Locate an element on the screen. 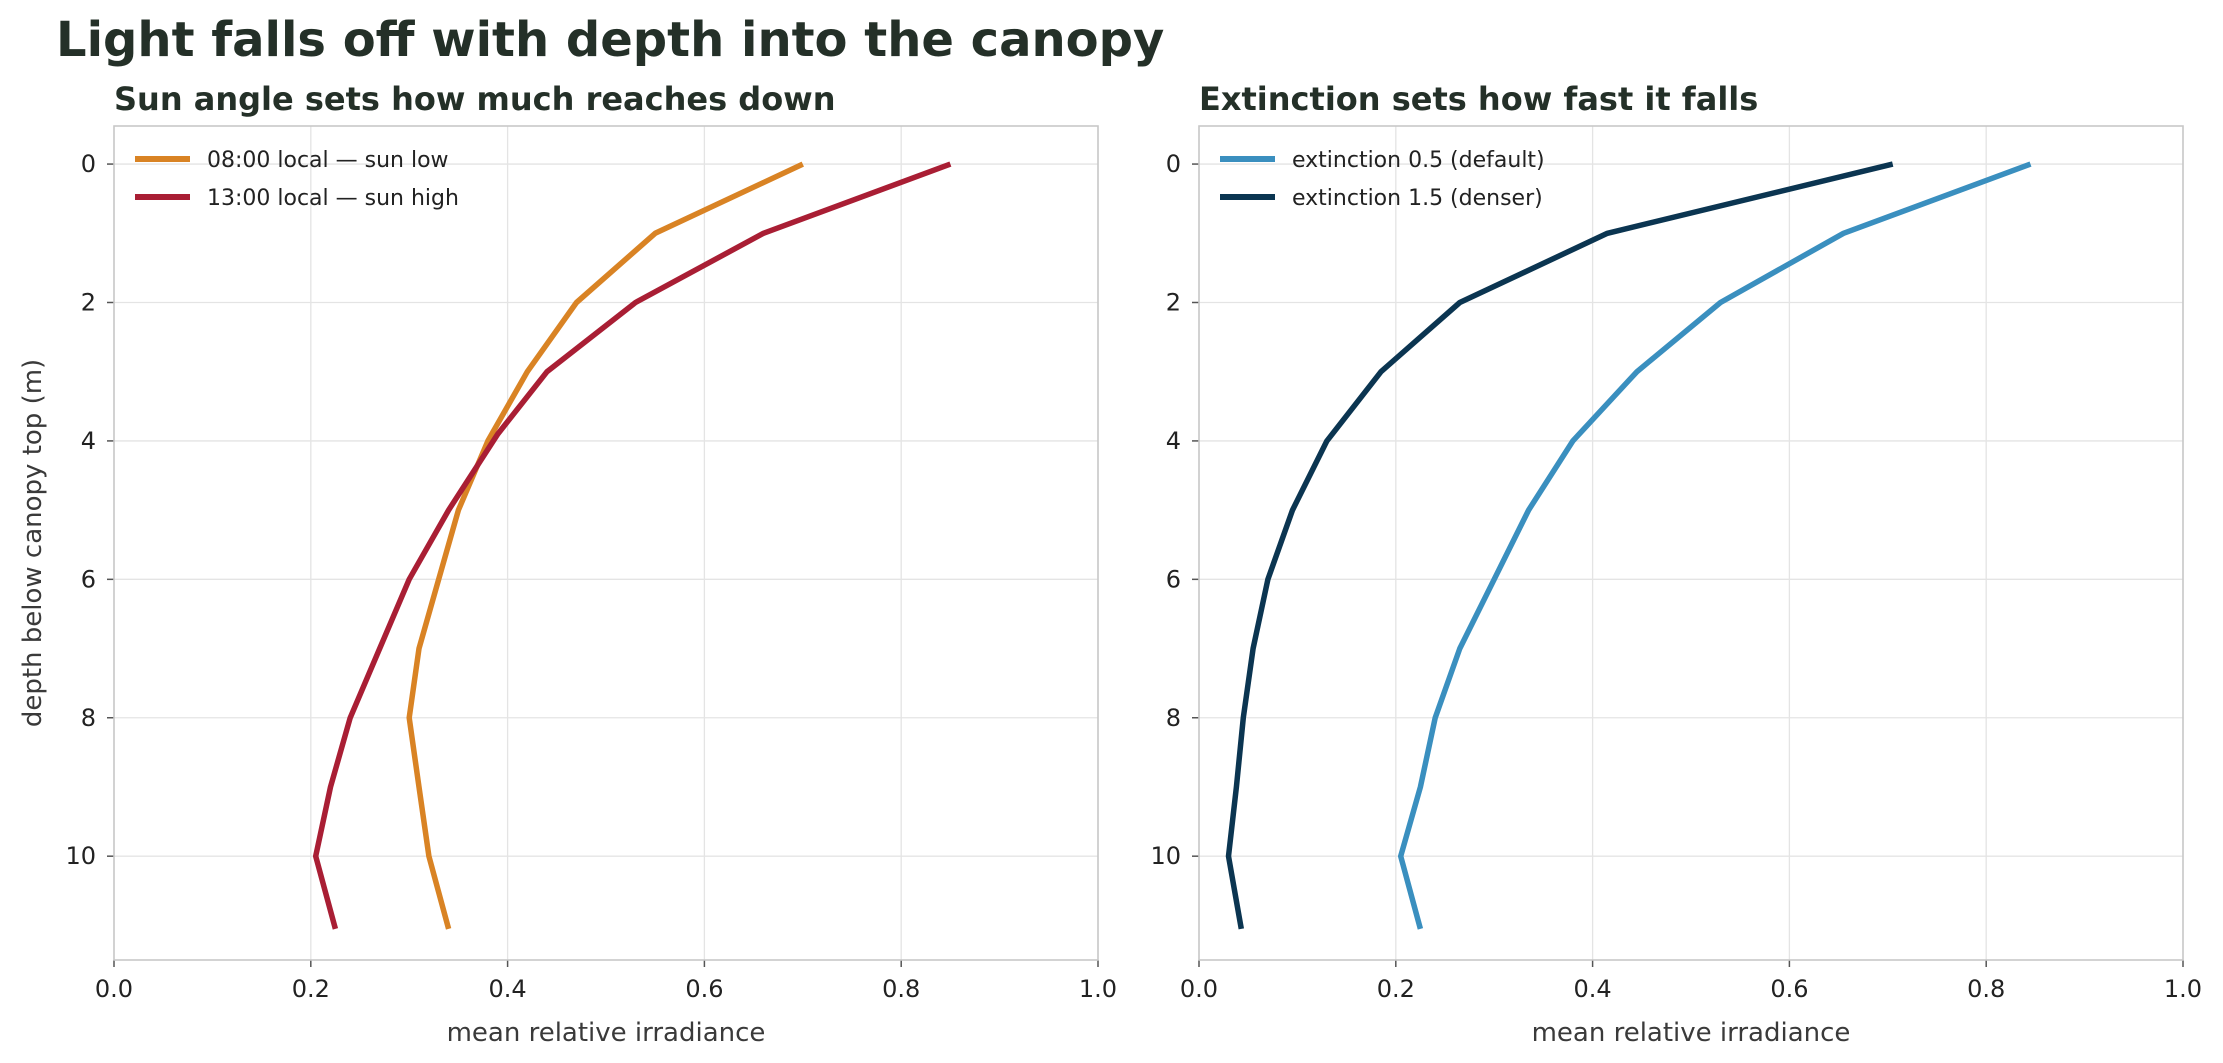 The height and width of the screenshot is (1063, 2223). legend-label-1: extinction 0.5 (default) is located at coordinates (1418, 160).